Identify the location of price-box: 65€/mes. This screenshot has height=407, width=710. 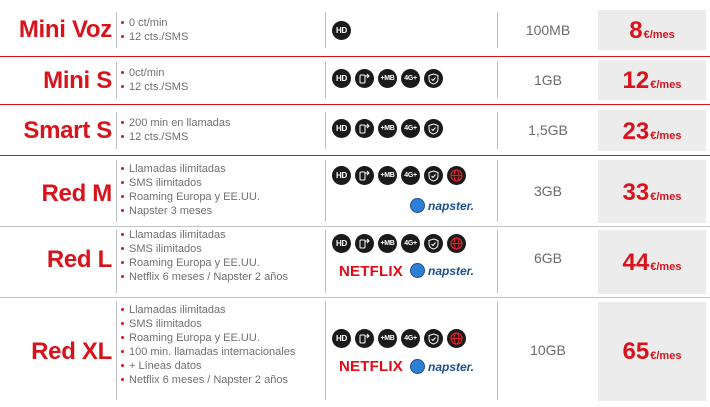
(652, 351).